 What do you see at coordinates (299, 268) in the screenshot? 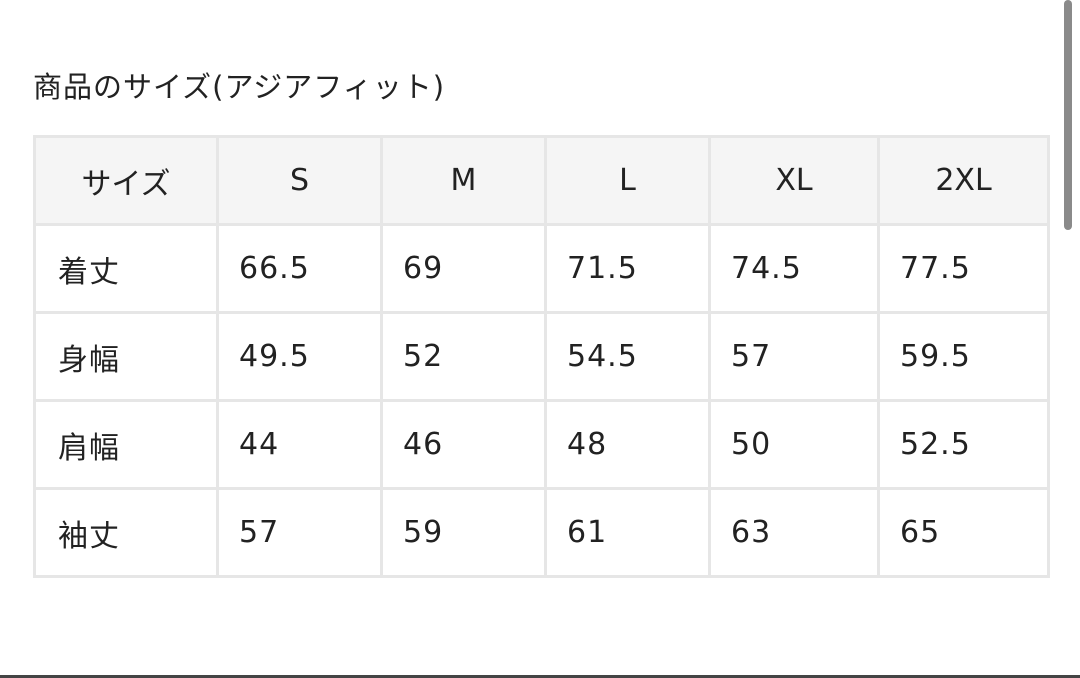
I see `table-cell: 66.5` at bounding box center [299, 268].